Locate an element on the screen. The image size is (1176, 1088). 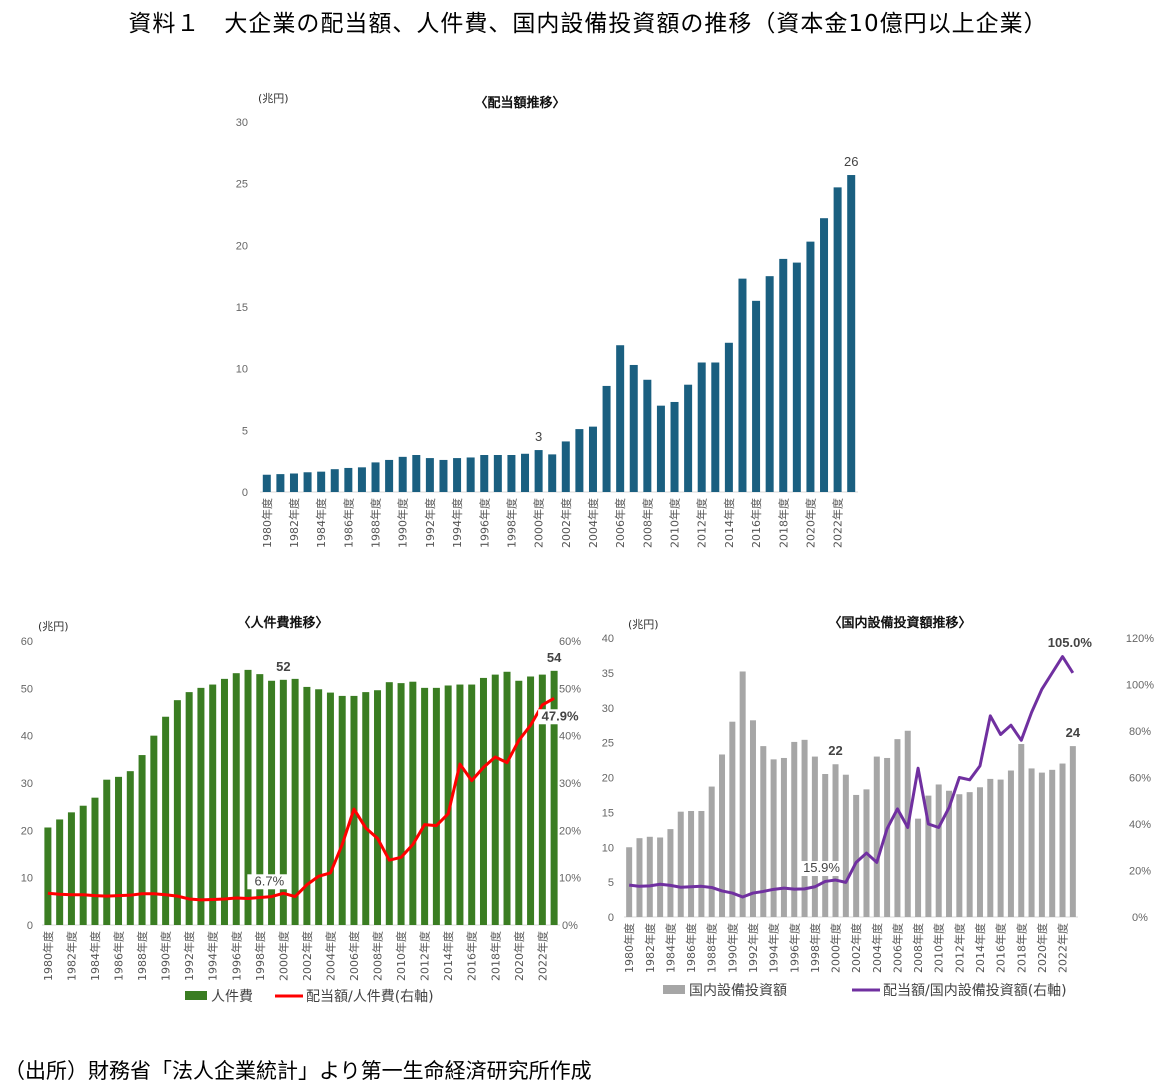
bar-2014 is located at coordinates (979, 852).